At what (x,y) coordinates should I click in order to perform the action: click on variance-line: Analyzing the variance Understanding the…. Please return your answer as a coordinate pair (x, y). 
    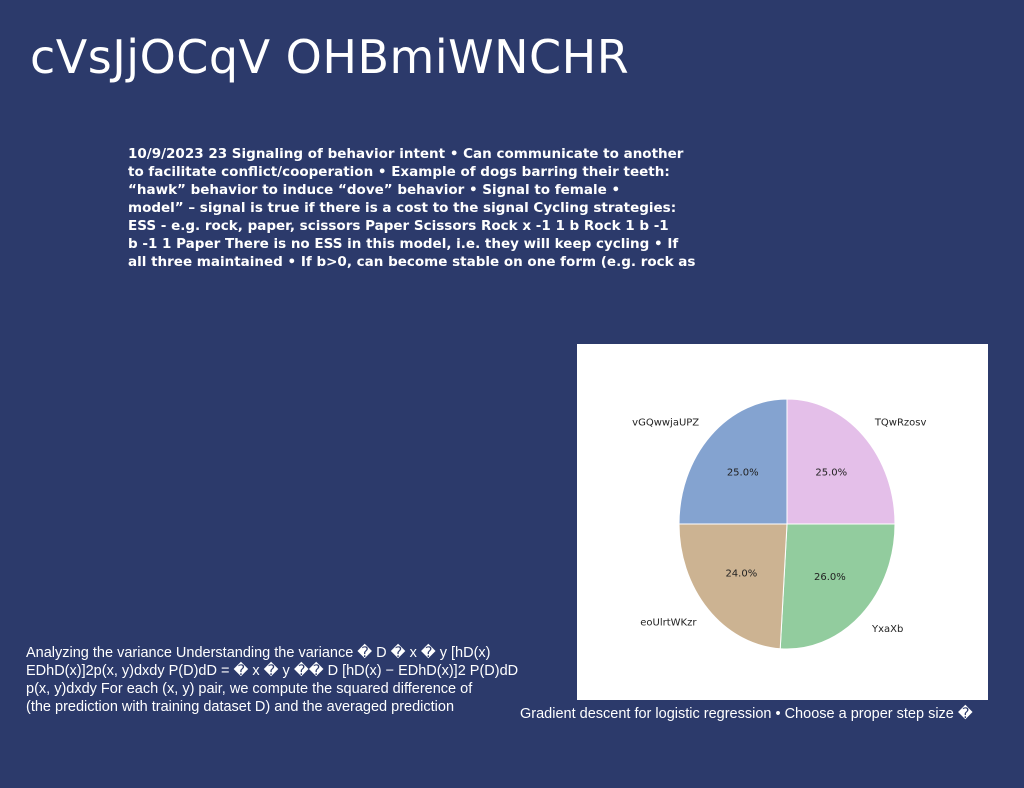
    Looking at the image, I should click on (258, 653).